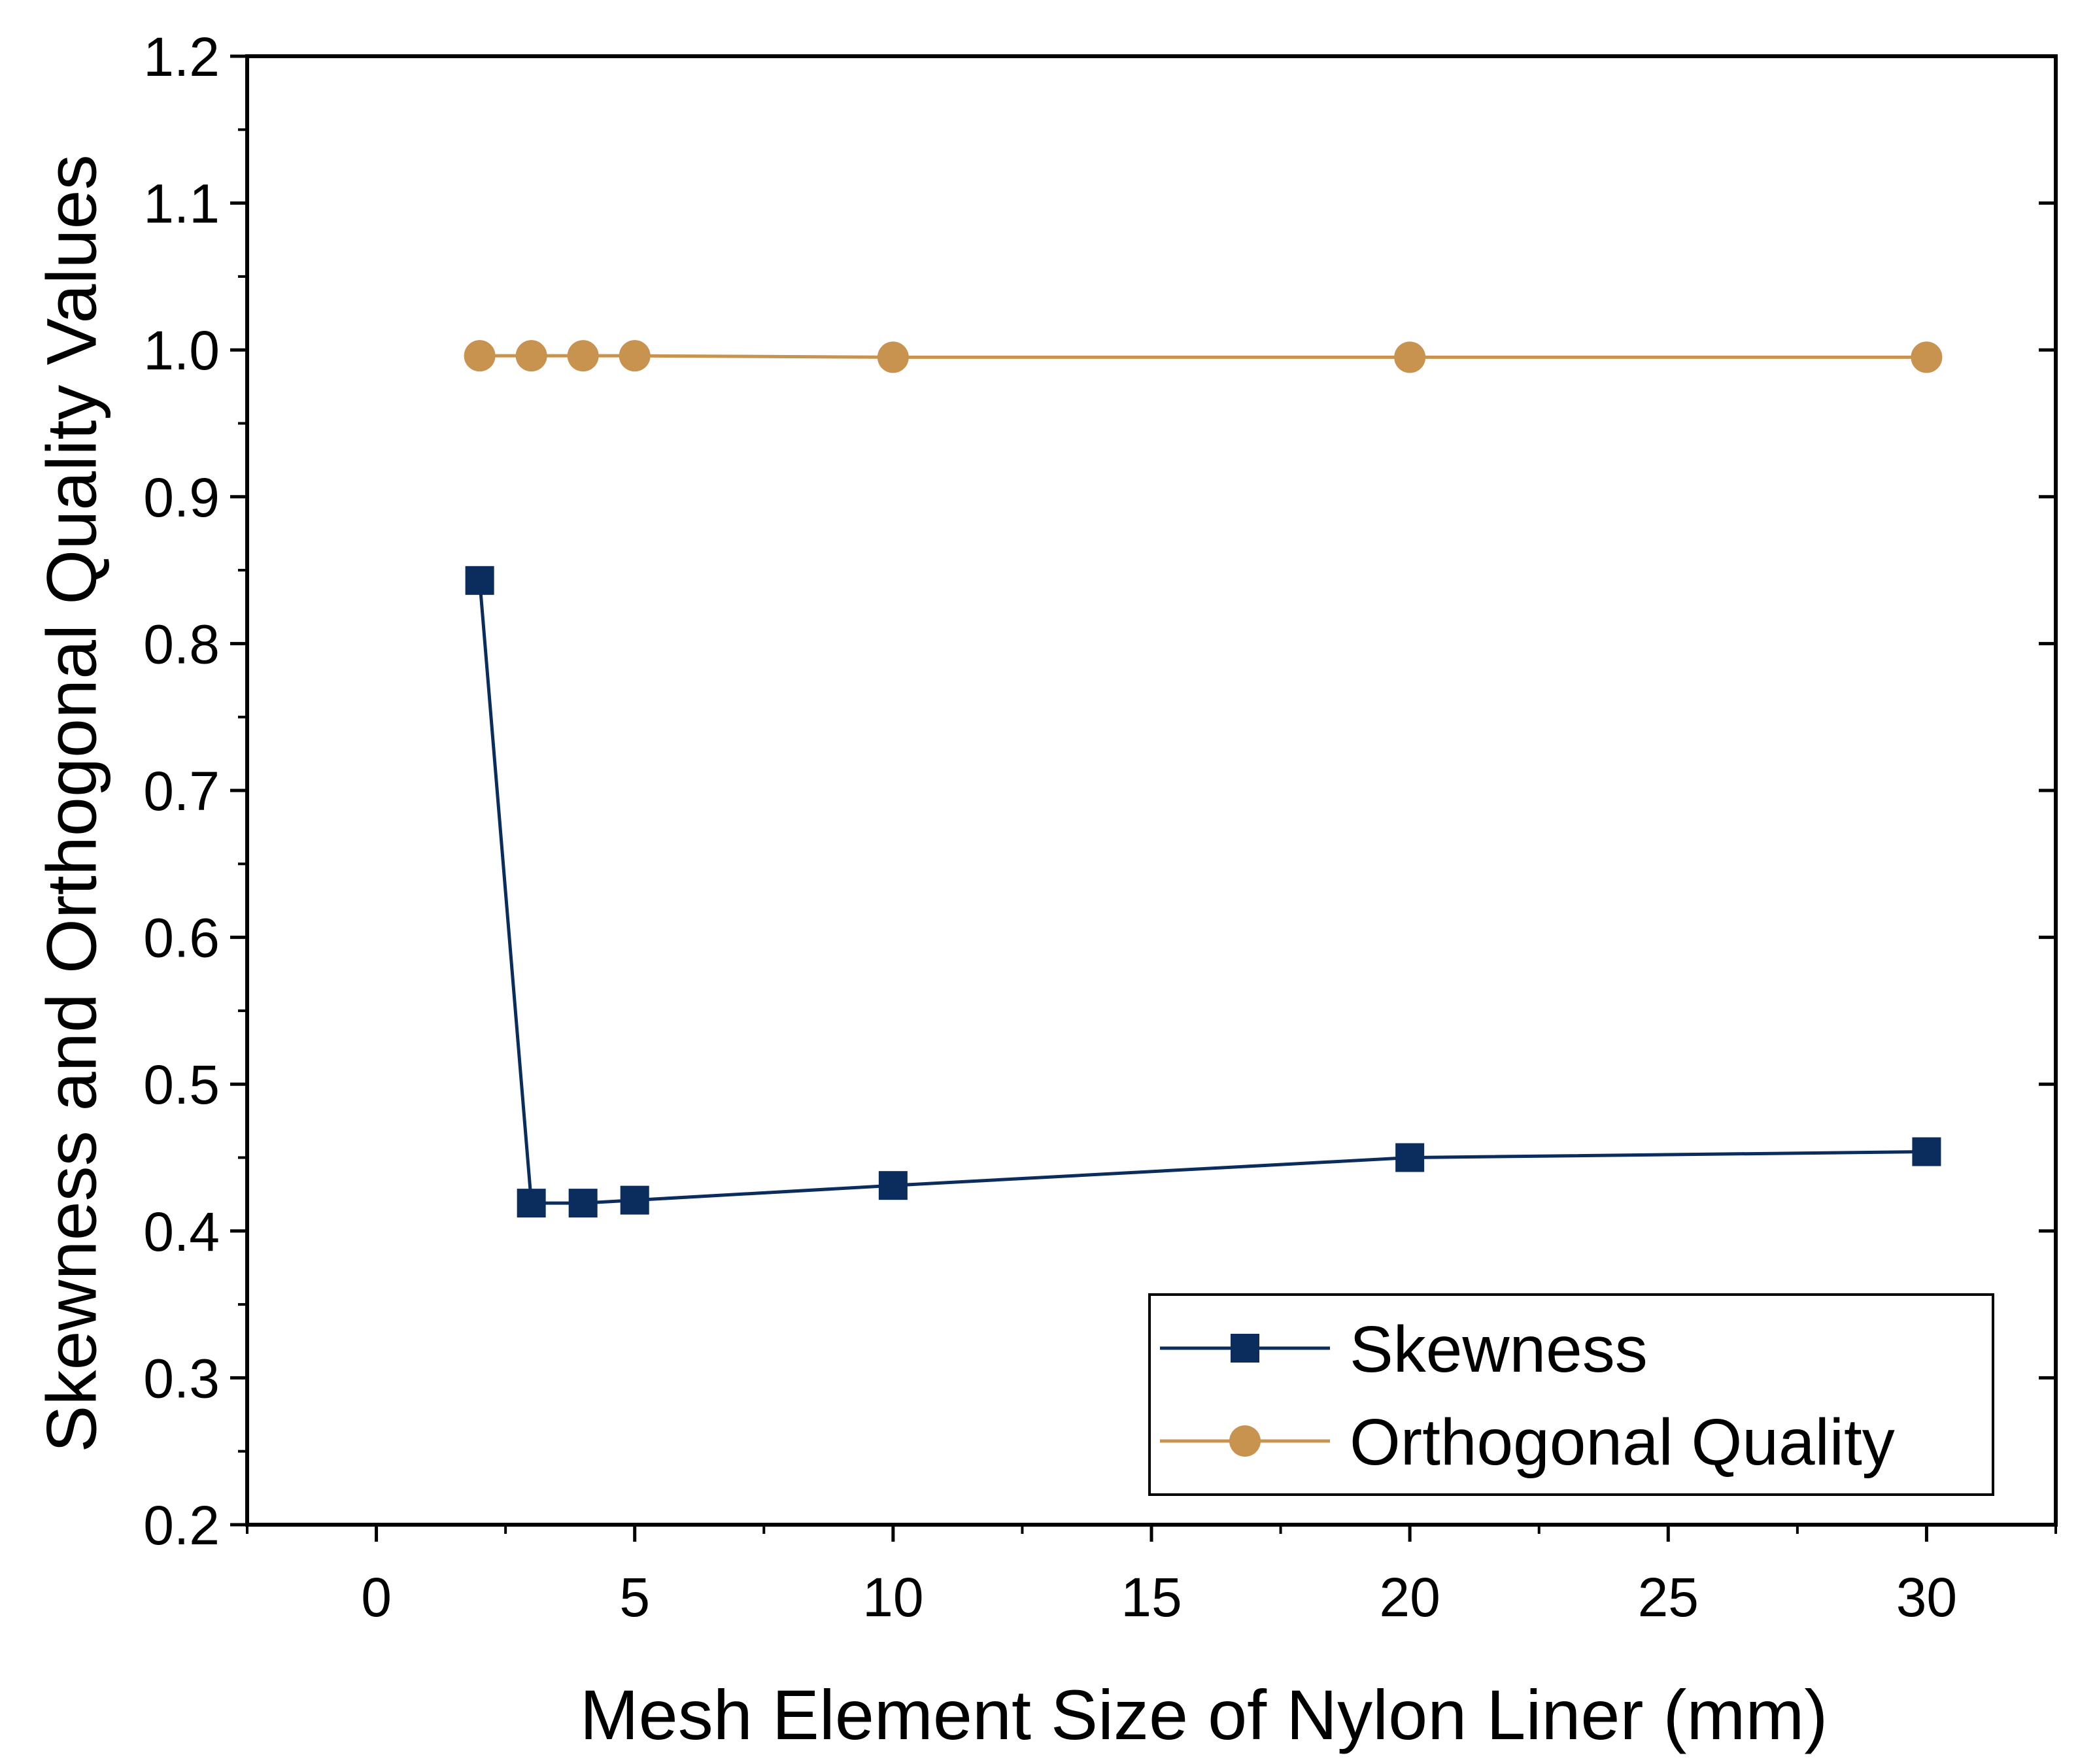 The width and height of the screenshot is (2078, 1764). Describe the element at coordinates (1926, 1597) in the screenshot. I see `x-tick-label: 30` at that location.